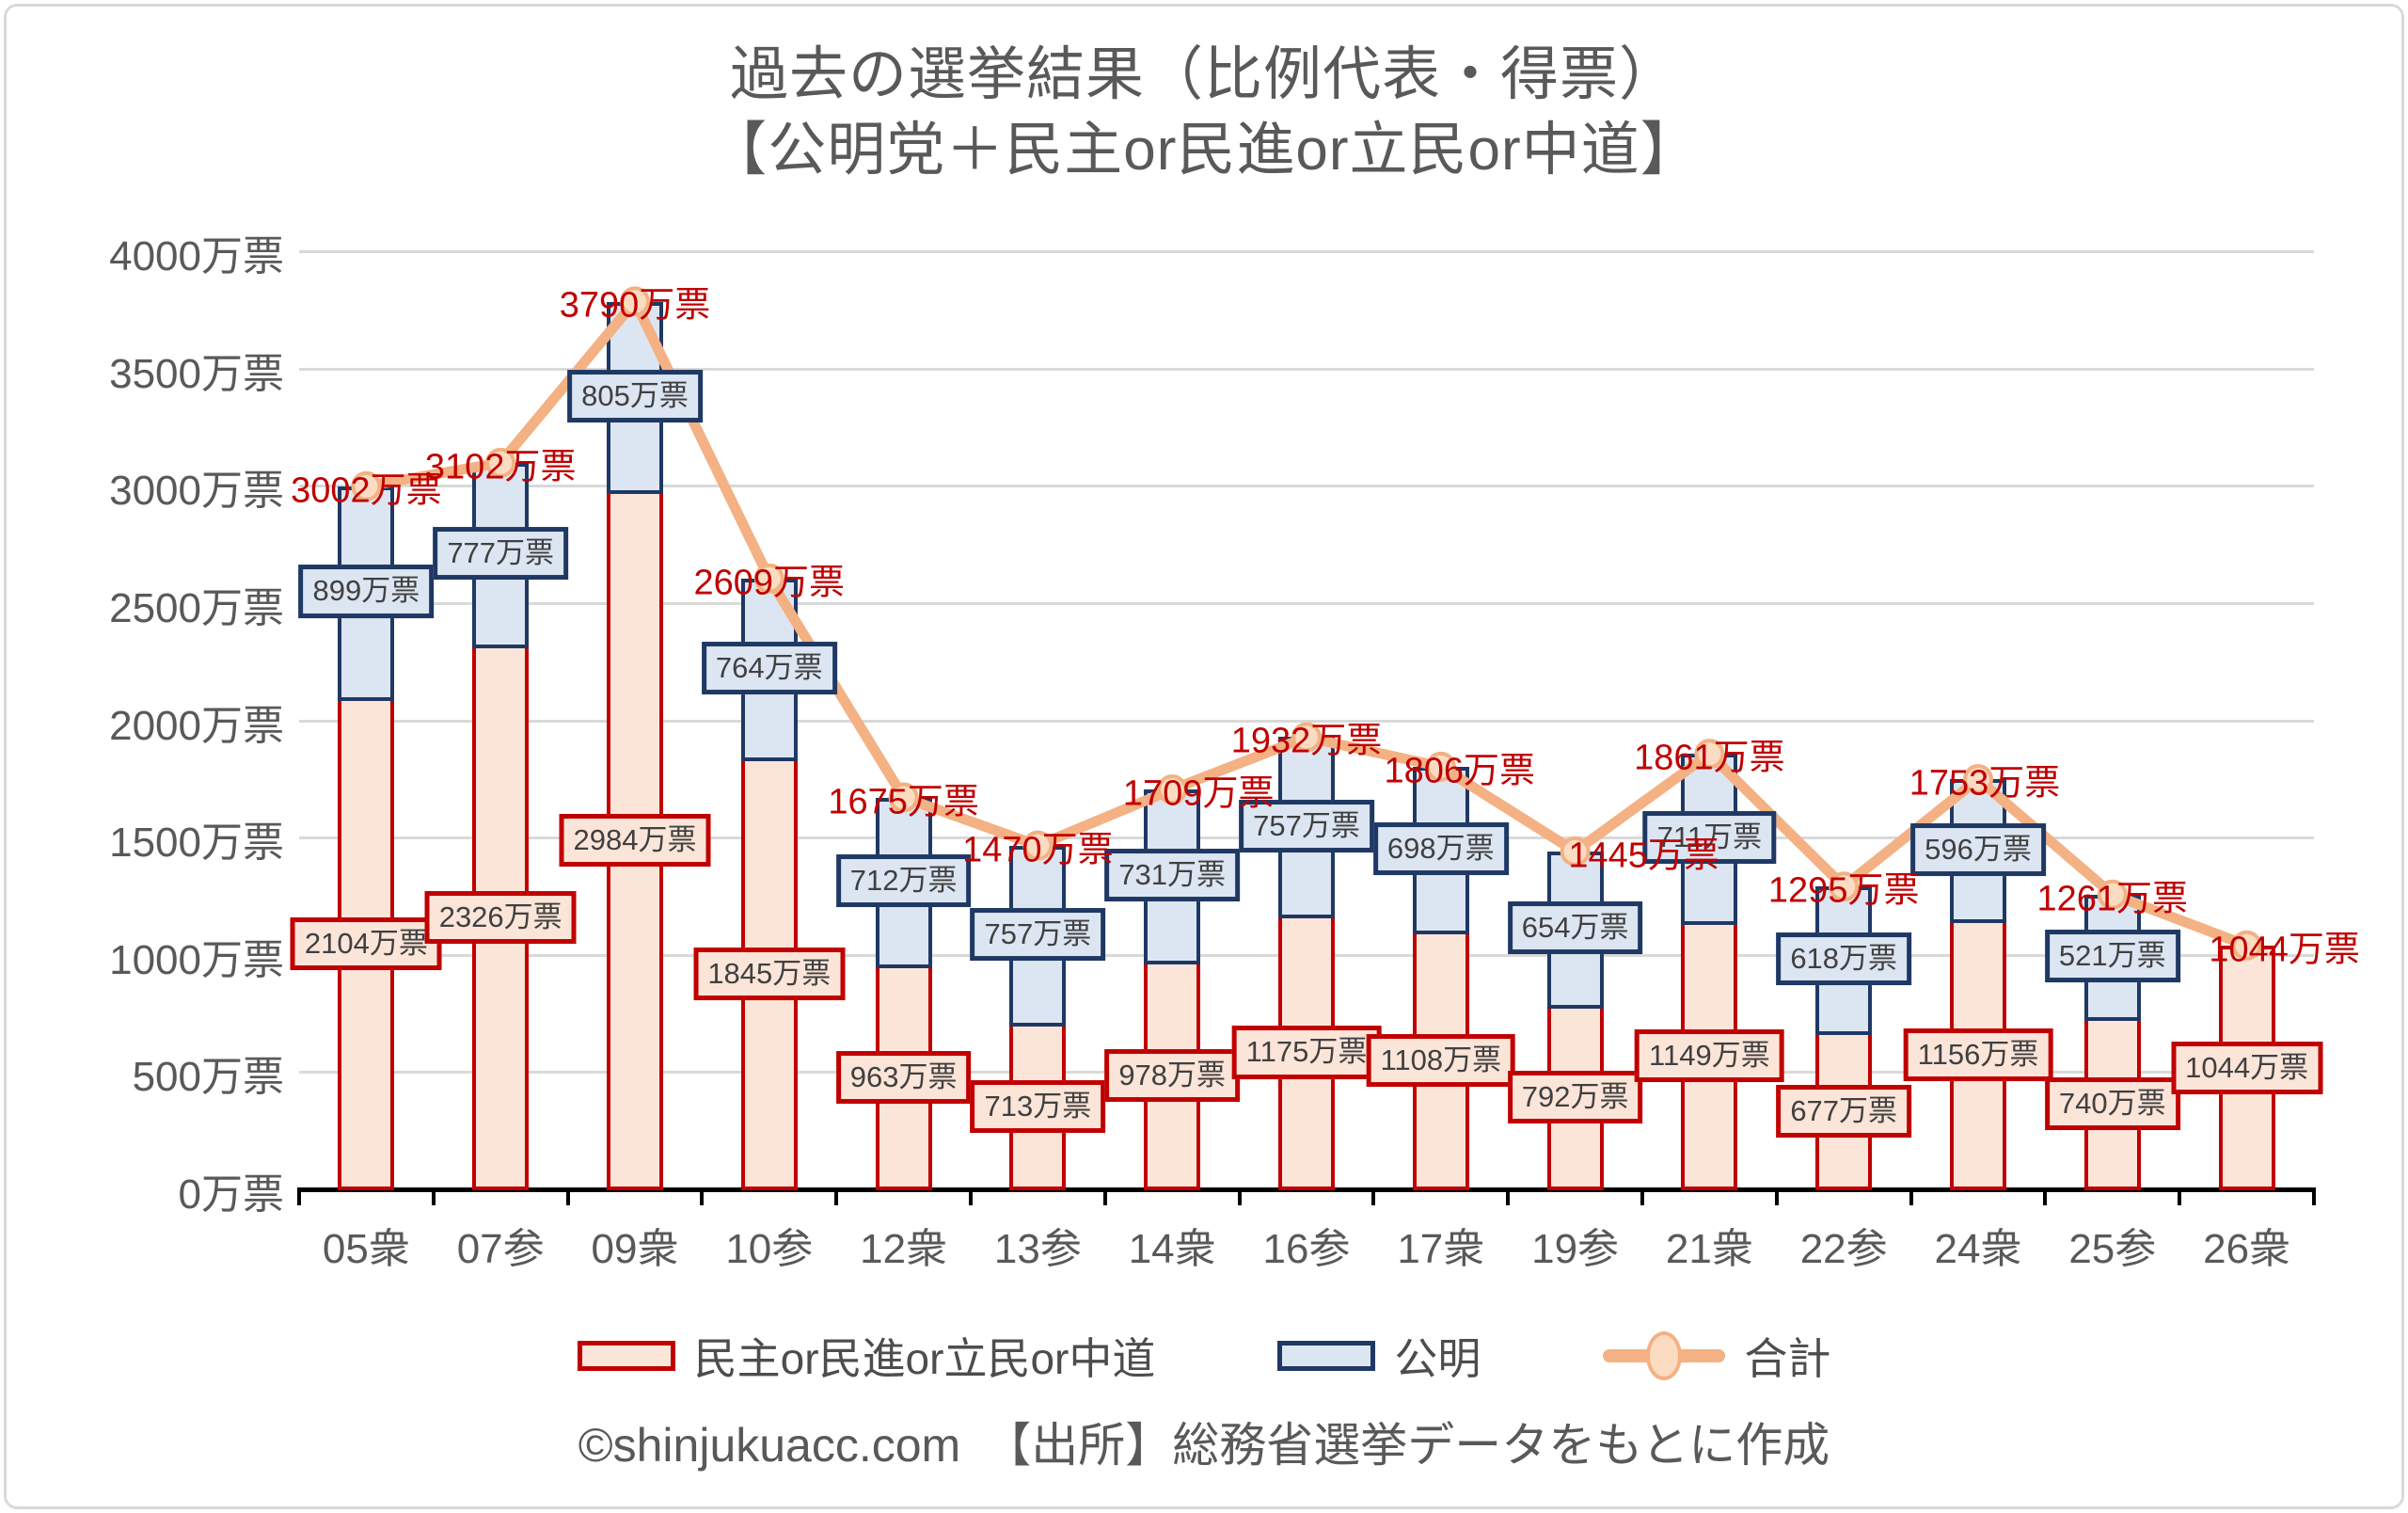 The width and height of the screenshot is (2408, 1513). Describe the element at coordinates (1844, 959) in the screenshot. I see `bar-label-komei: 618万票` at that location.